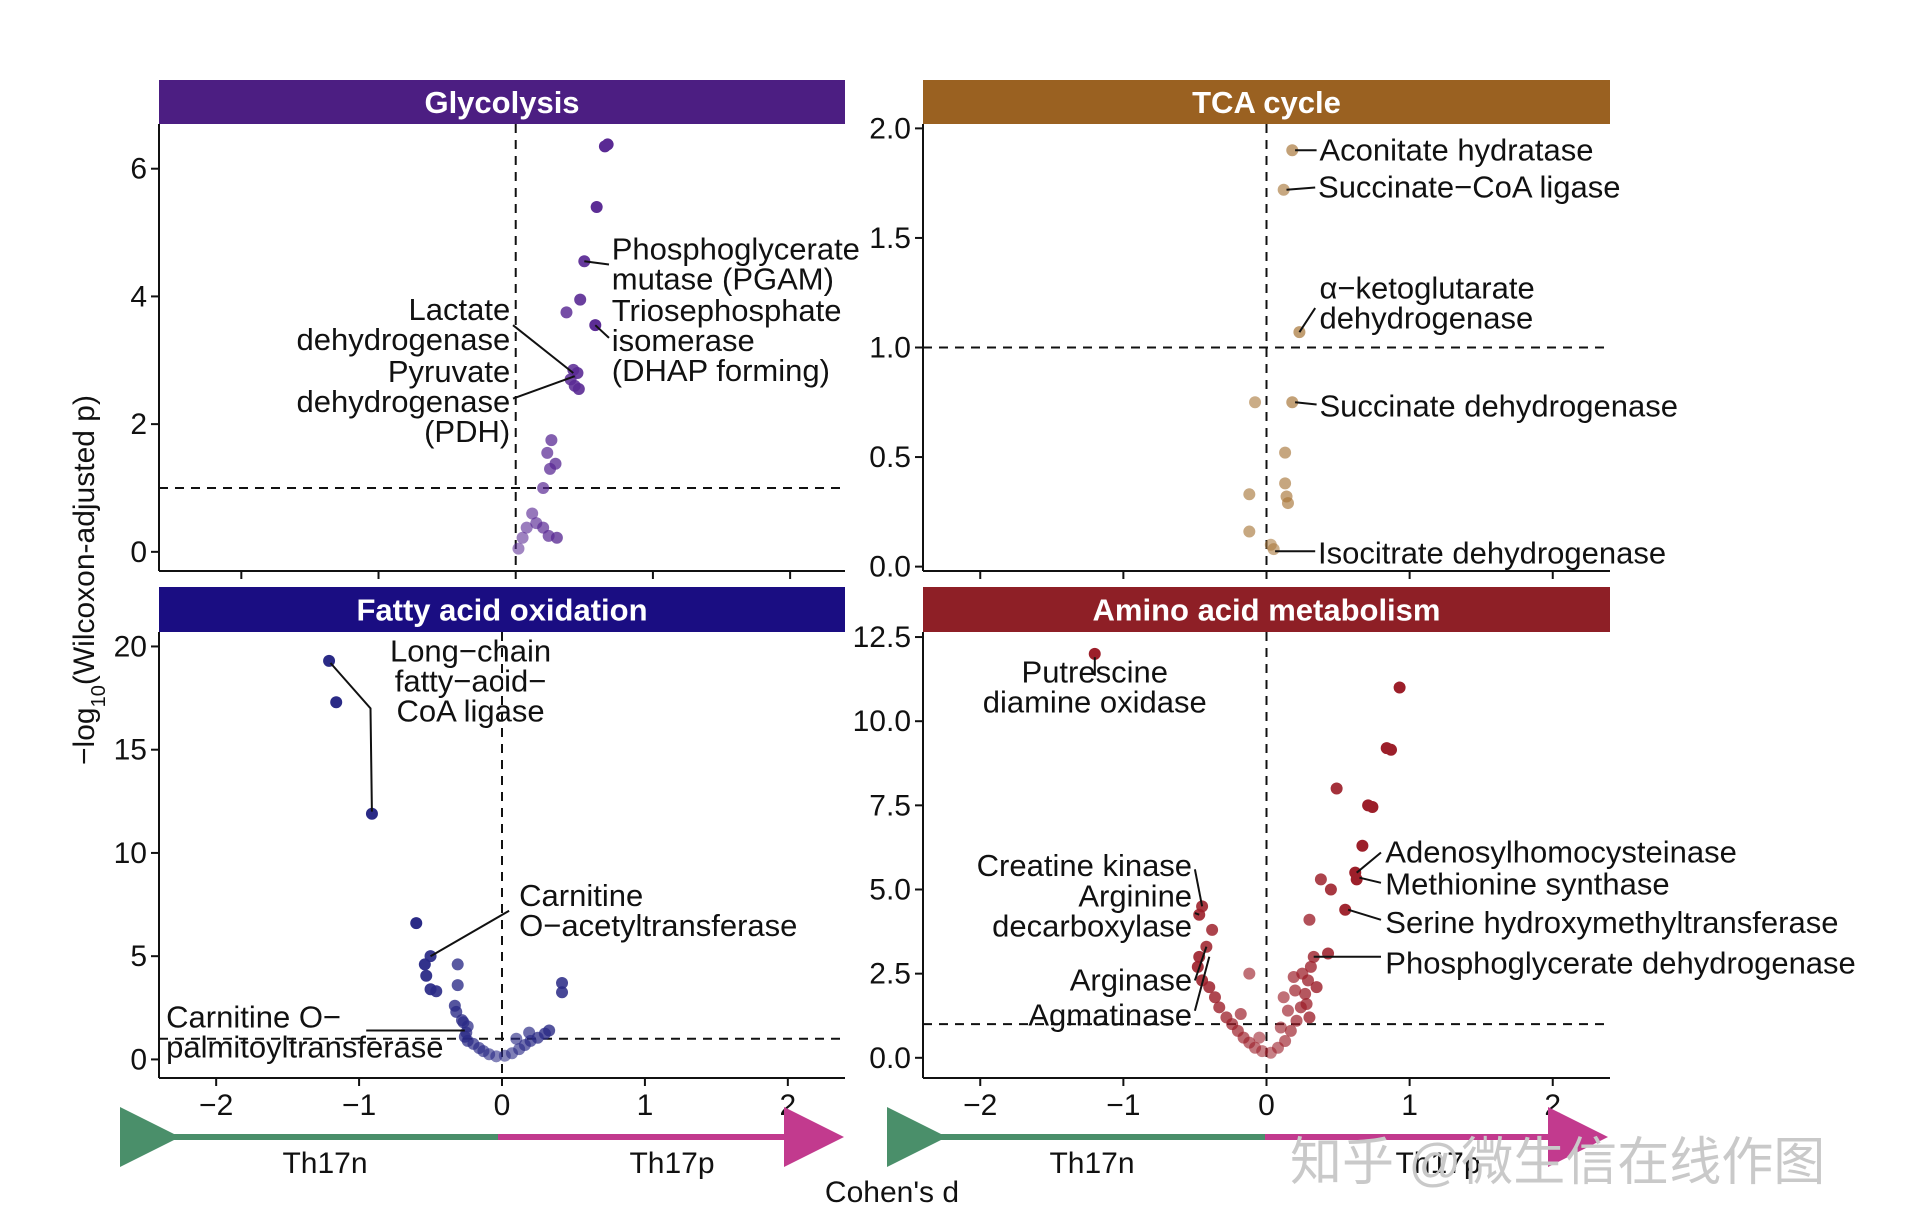 The height and width of the screenshot is (1231, 1911). What do you see at coordinates (501, 610) in the screenshot?
I see `panel-title: Fatty acid oxidation` at bounding box center [501, 610].